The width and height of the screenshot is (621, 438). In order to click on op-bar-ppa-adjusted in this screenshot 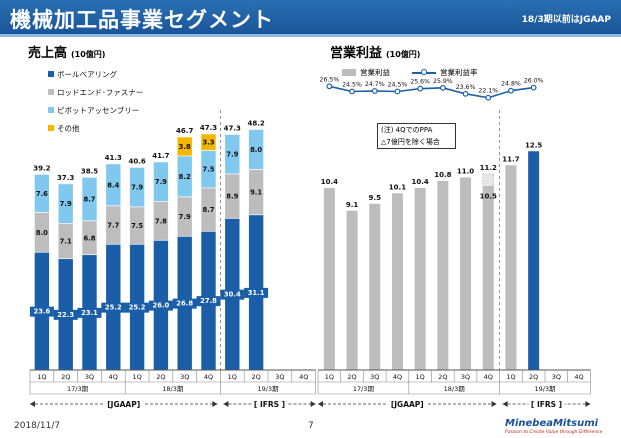, I will do `click(488, 180)`.